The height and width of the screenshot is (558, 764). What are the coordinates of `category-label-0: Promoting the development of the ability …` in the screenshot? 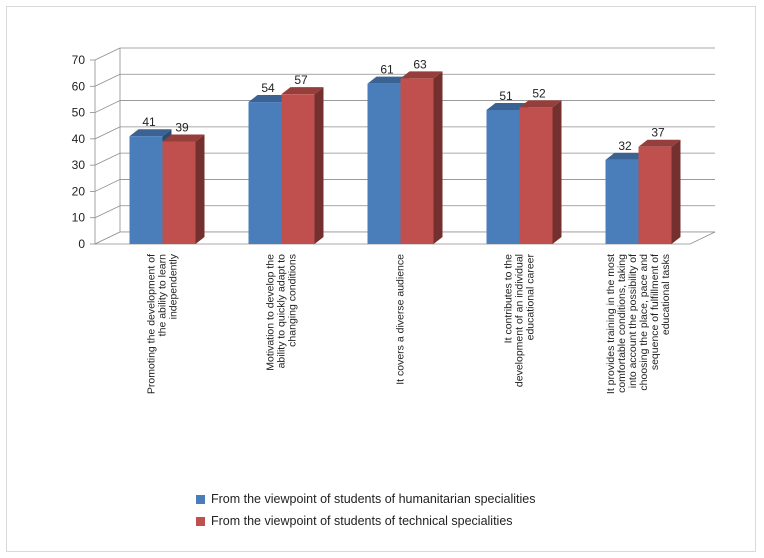 It's located at (163, 323).